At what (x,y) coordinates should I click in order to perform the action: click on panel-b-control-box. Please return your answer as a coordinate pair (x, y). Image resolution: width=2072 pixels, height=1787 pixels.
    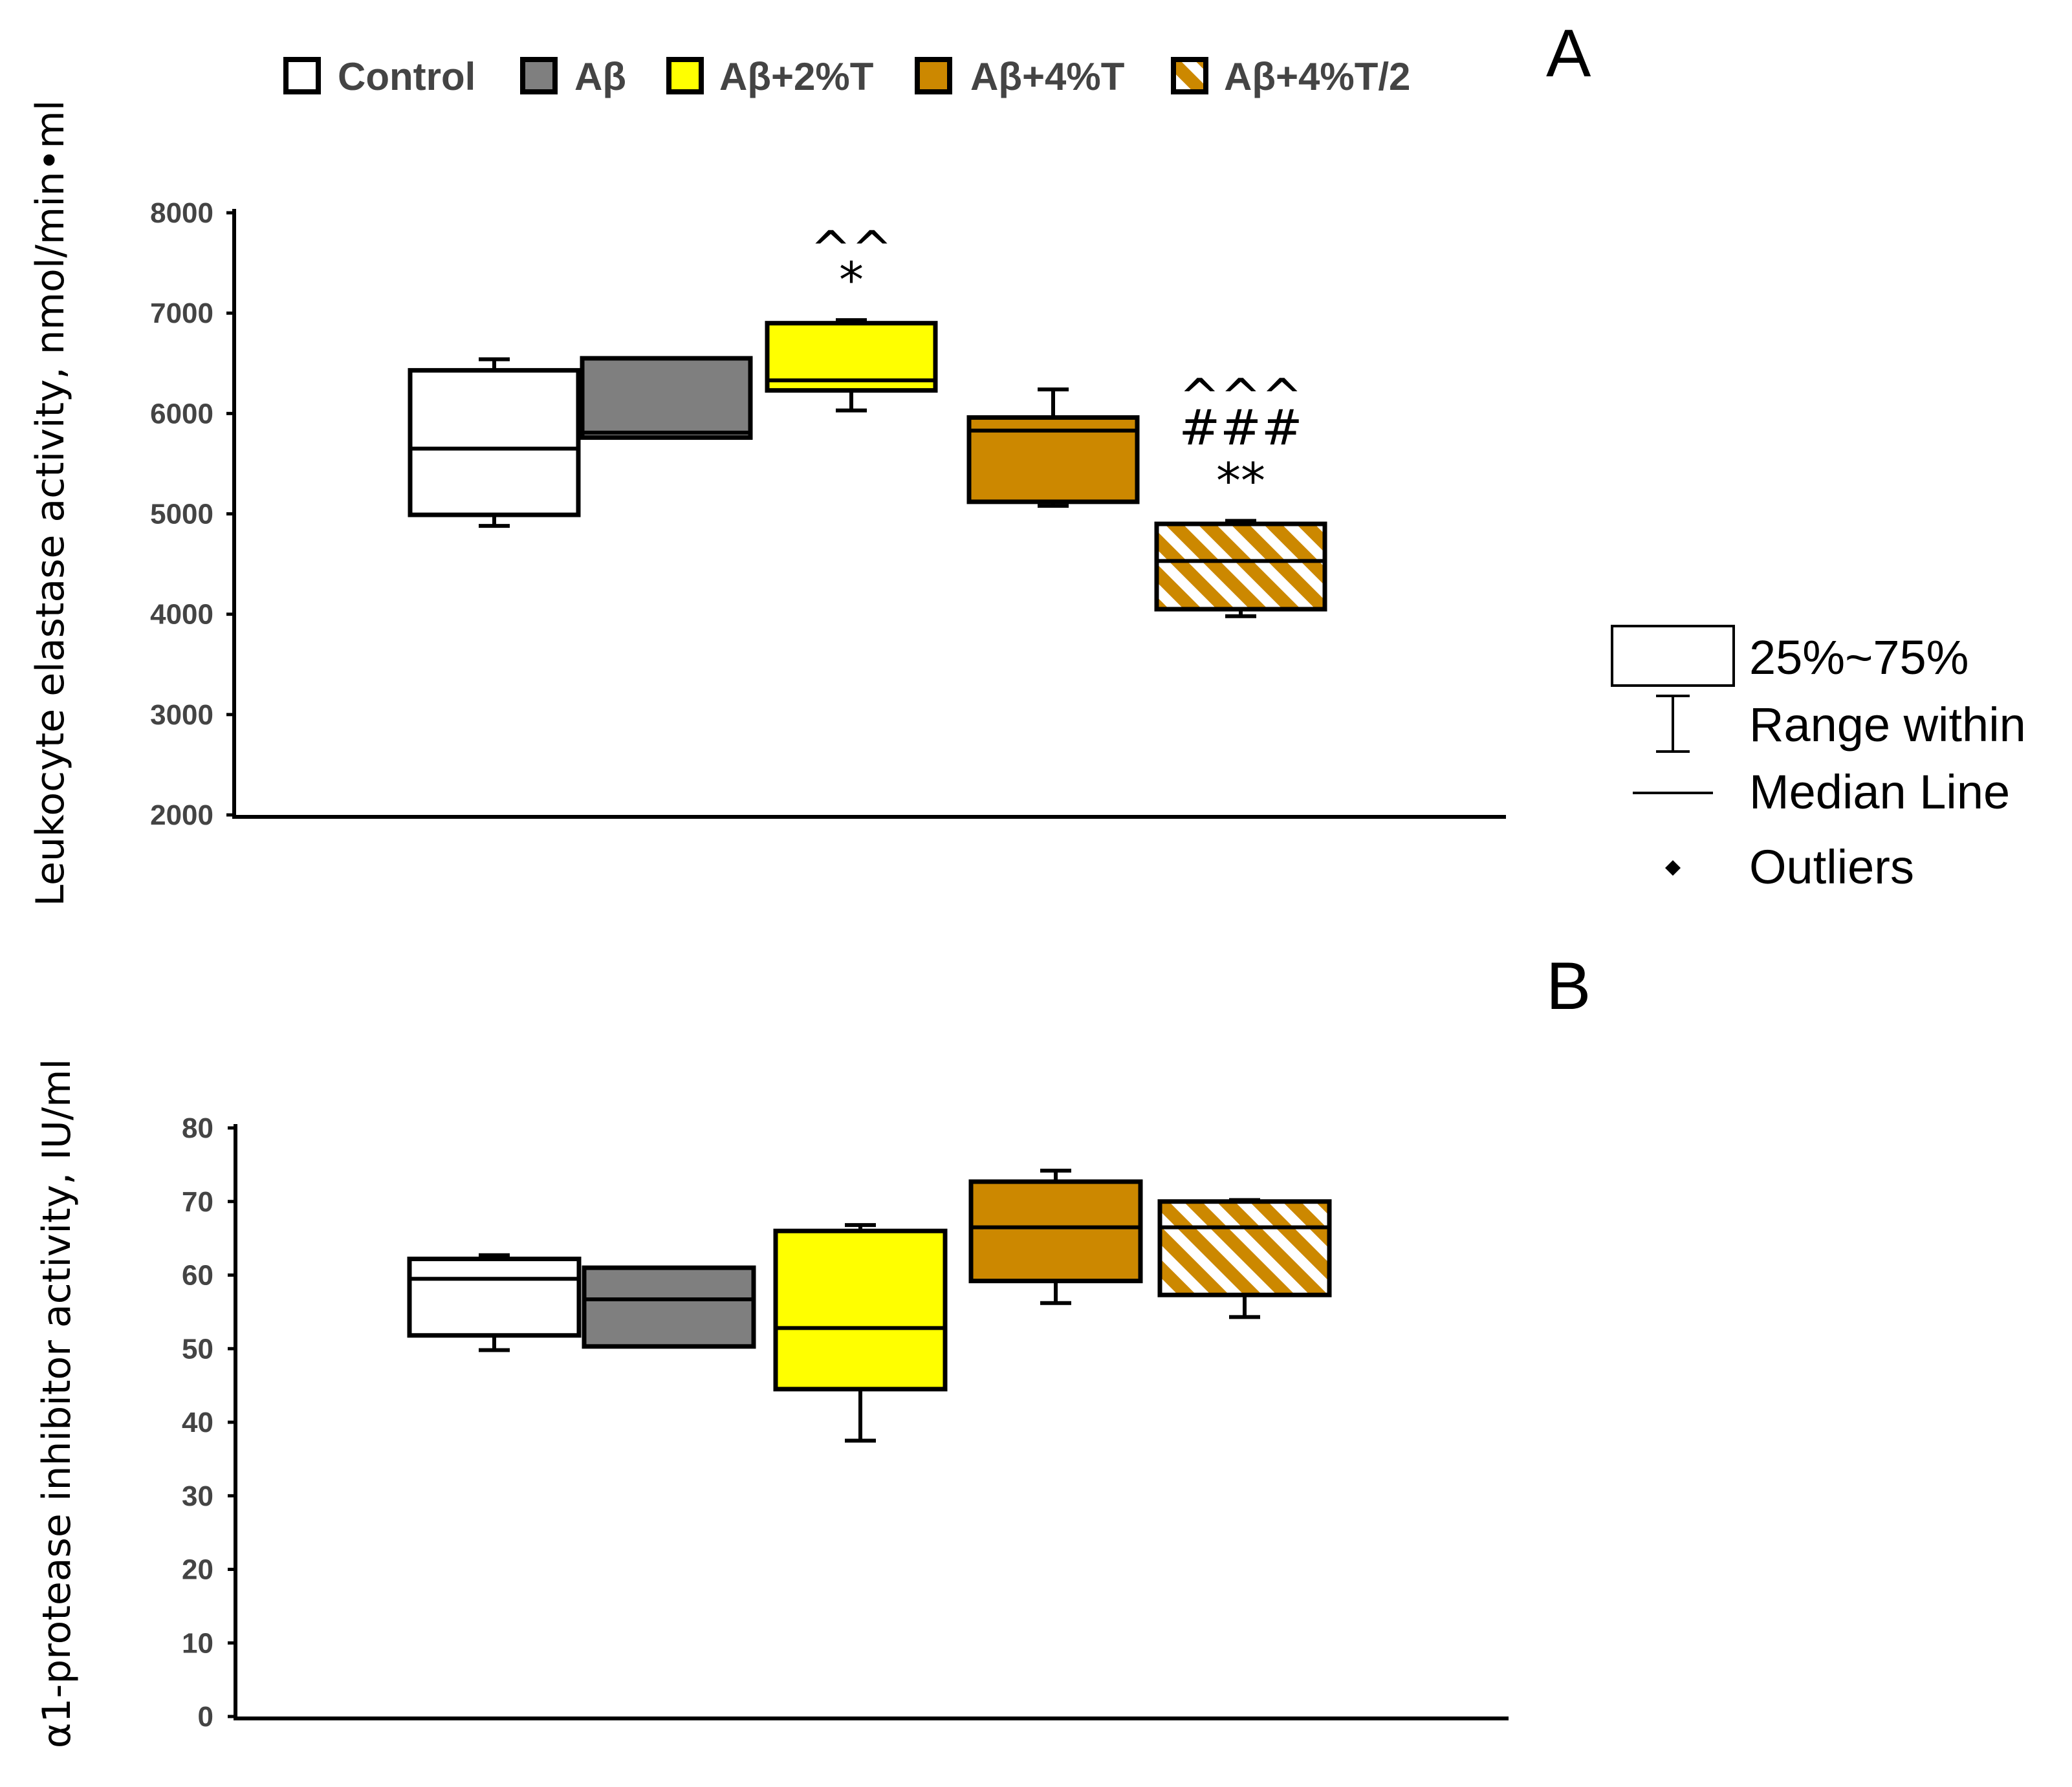
    Looking at the image, I should click on (494, 1297).